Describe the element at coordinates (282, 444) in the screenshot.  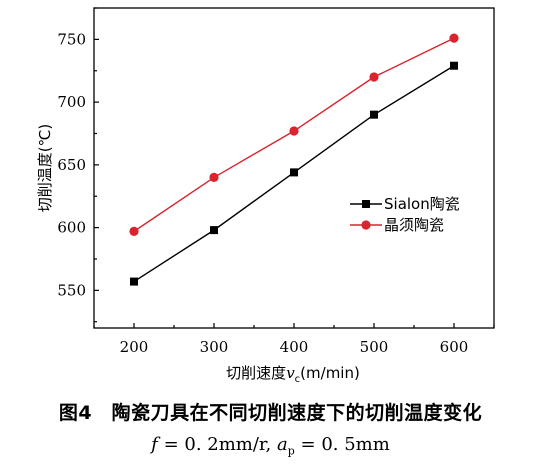
I see `depth-symbol: a` at that location.